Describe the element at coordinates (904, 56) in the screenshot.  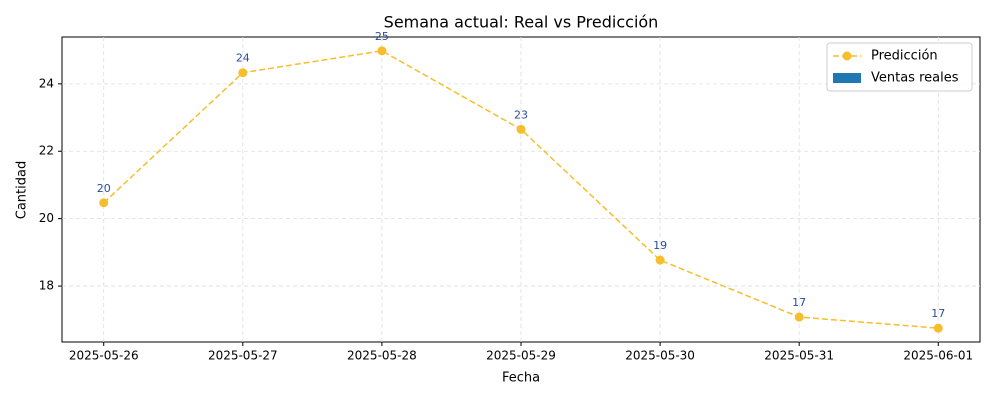
I see `legend-label: Predicción` at that location.